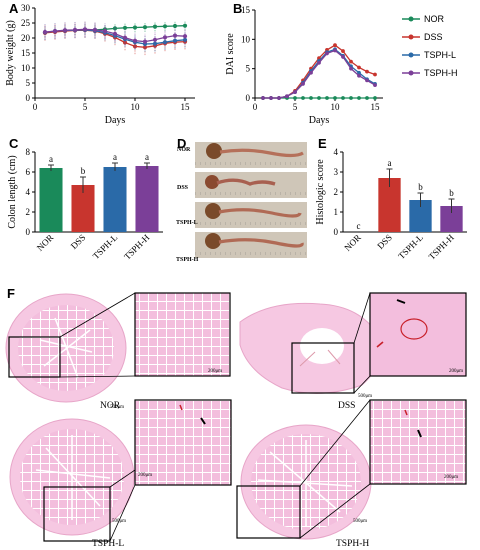 The image size is (480, 550). What do you see at coordinates (181, 143) in the screenshot?
I see `panel-label-d: D` at bounding box center [181, 143].